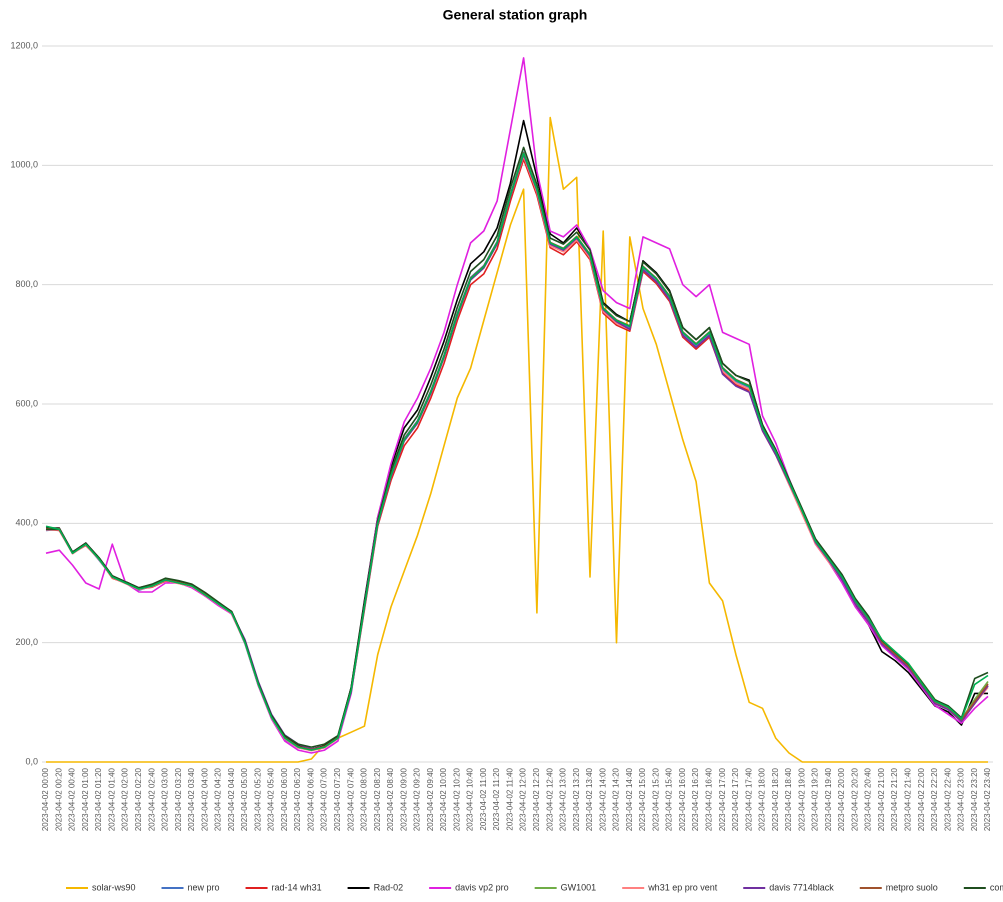 The height and width of the screenshot is (902, 1003). Describe the element at coordinates (284, 799) in the screenshot. I see `x-tick-label: 2023-04-02 06:00` at that location.